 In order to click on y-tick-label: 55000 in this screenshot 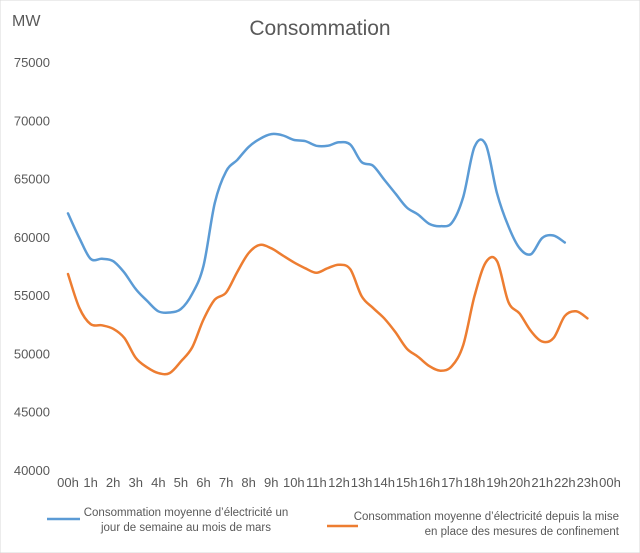, I will do `click(32, 295)`.